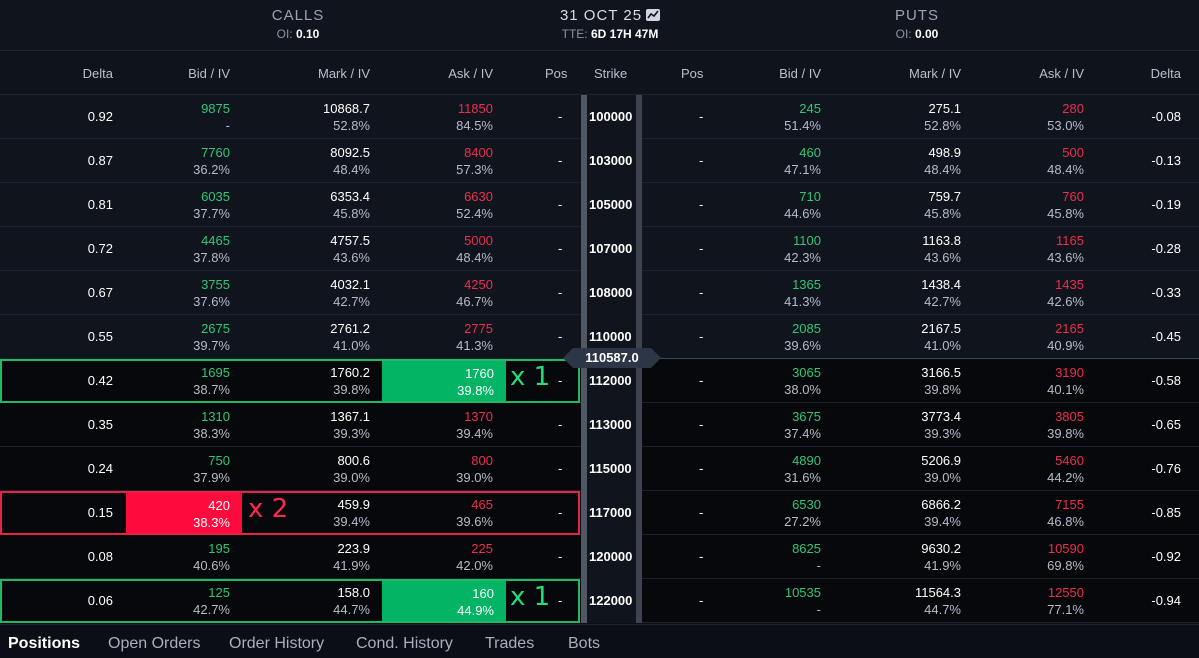 The height and width of the screenshot is (658, 1199). What do you see at coordinates (175, 601) in the screenshot?
I see `call-bid: 125 42.7%` at bounding box center [175, 601].